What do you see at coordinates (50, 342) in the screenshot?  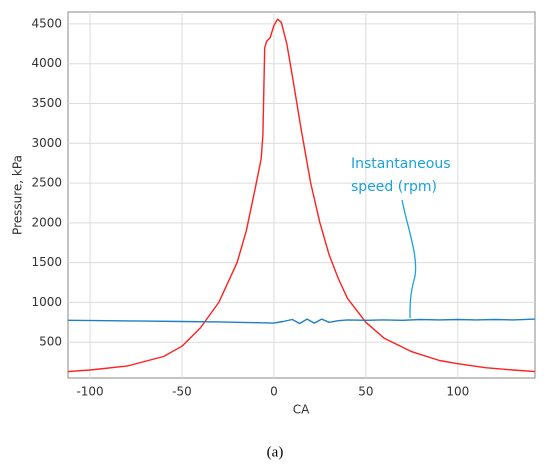 I see `y-tick-label: 500` at bounding box center [50, 342].